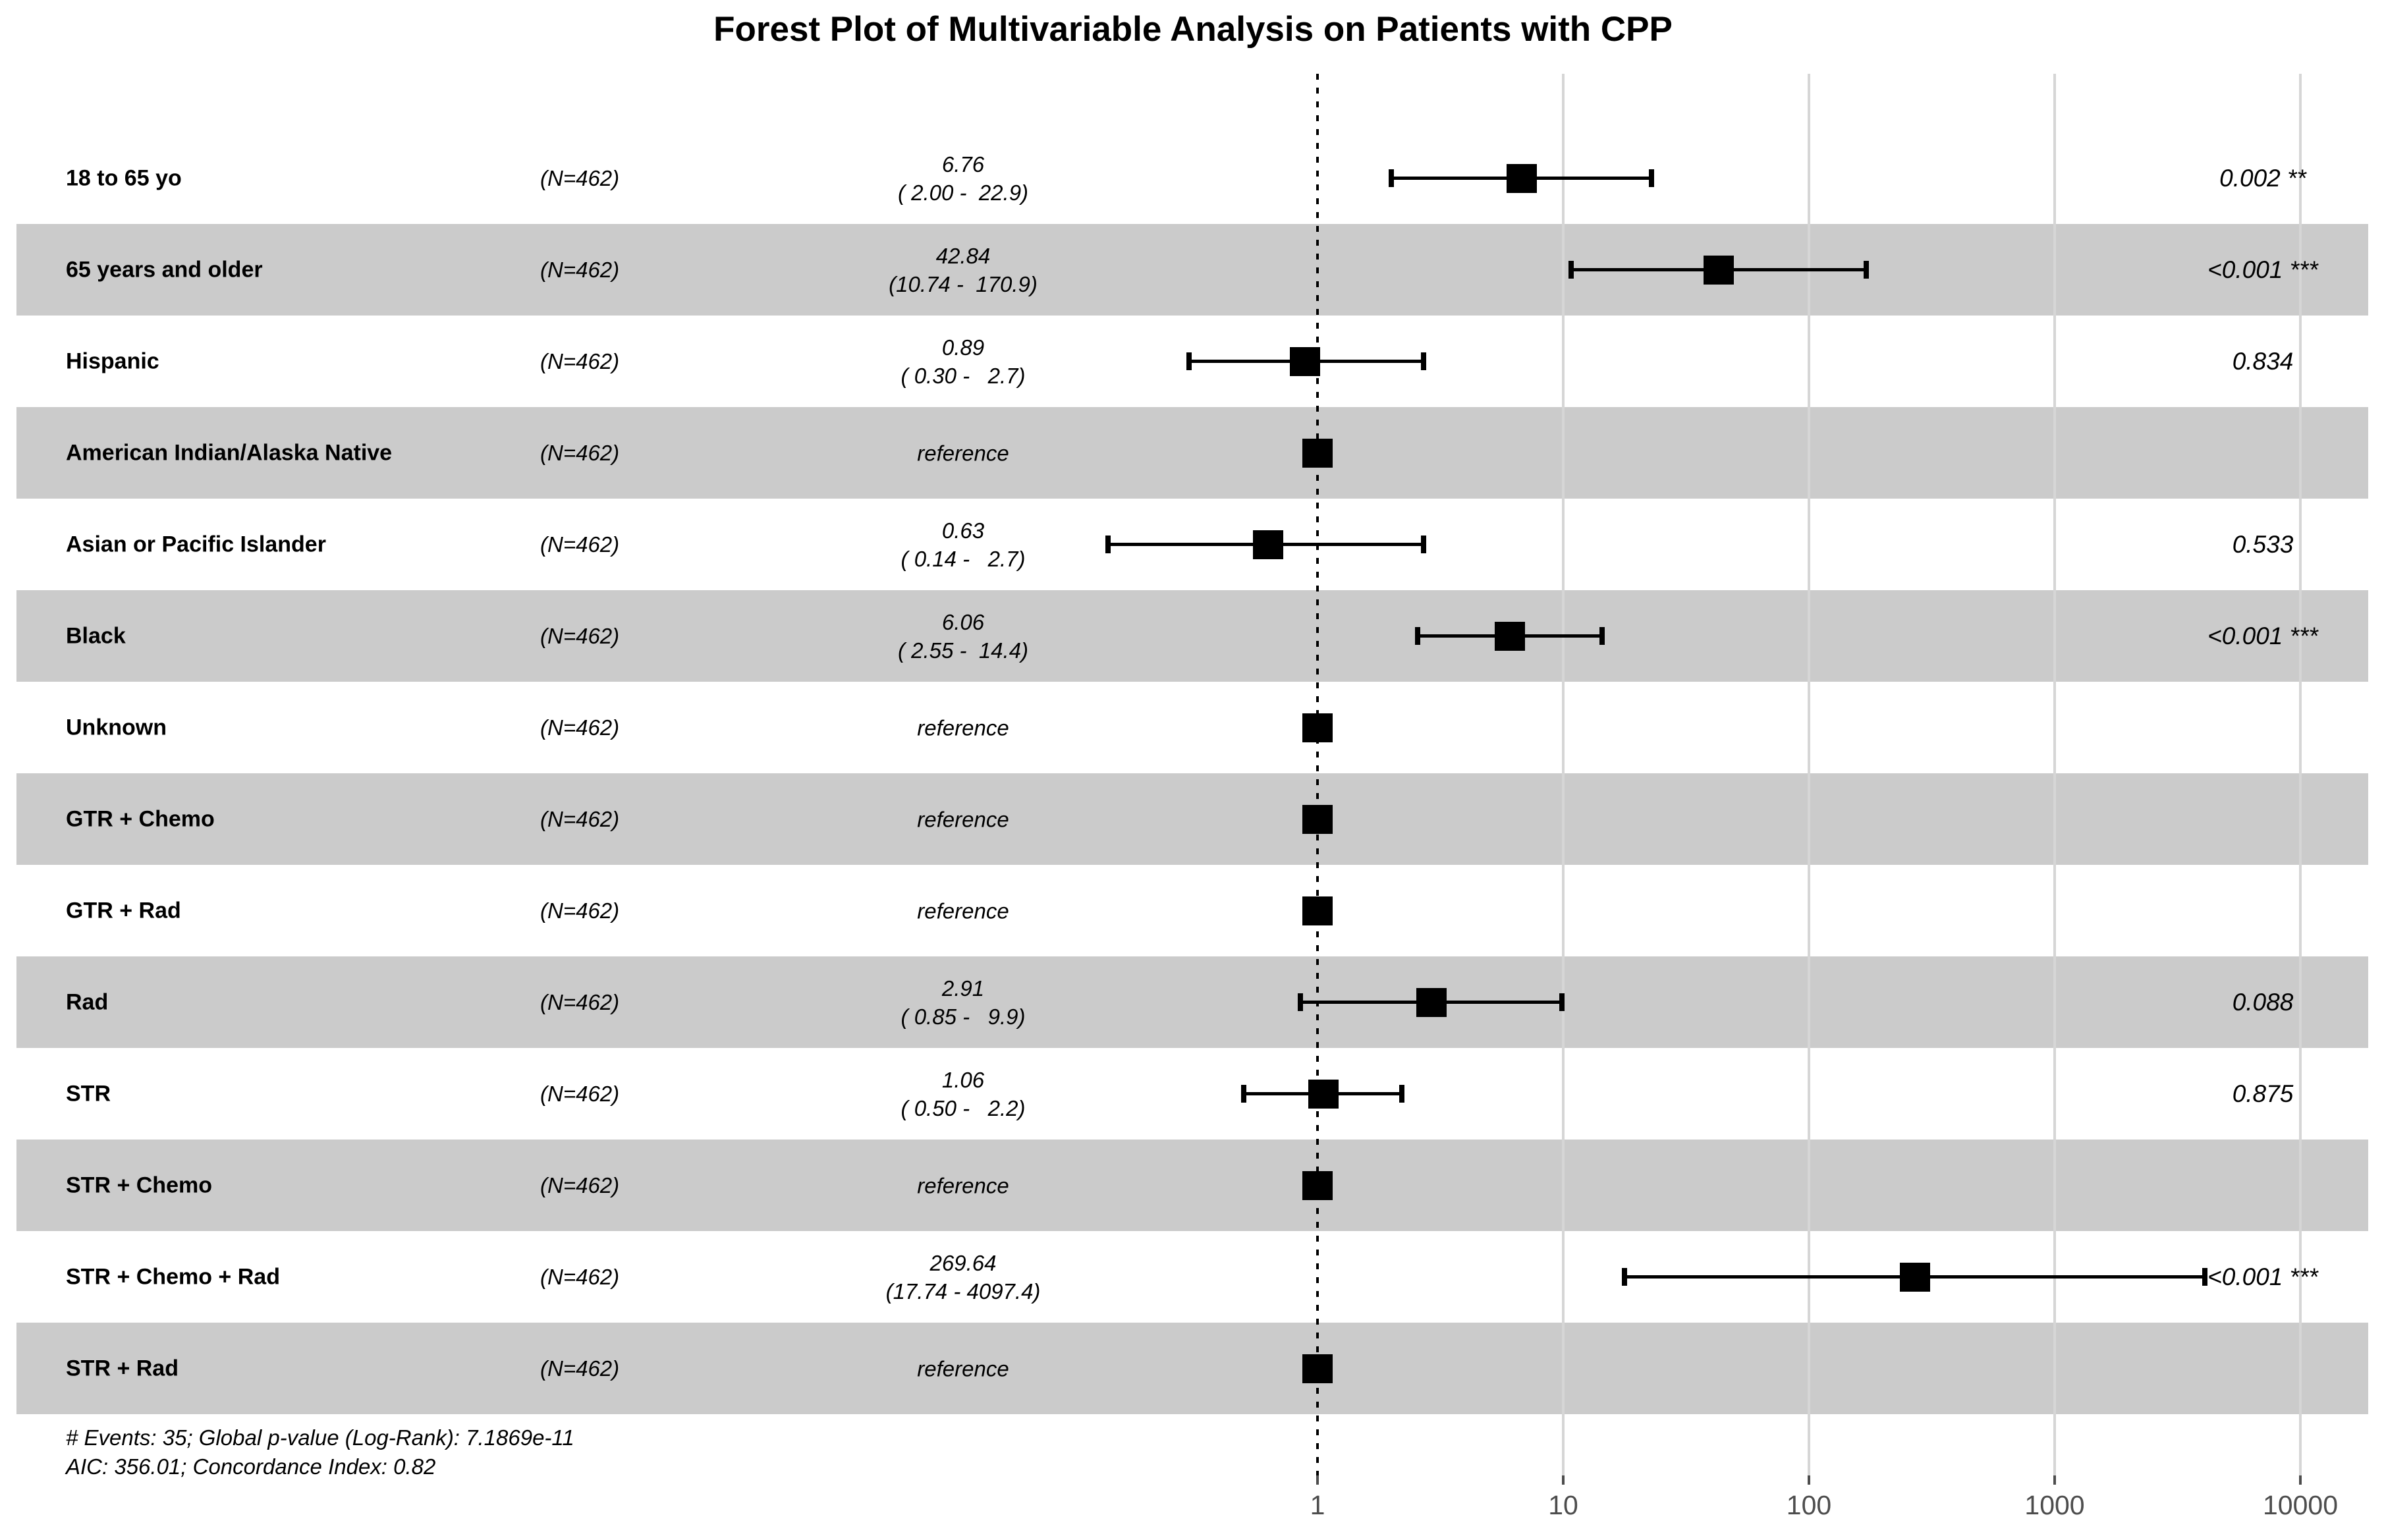  Describe the element at coordinates (112, 360) in the screenshot. I see `row-label: Hispanic` at that location.